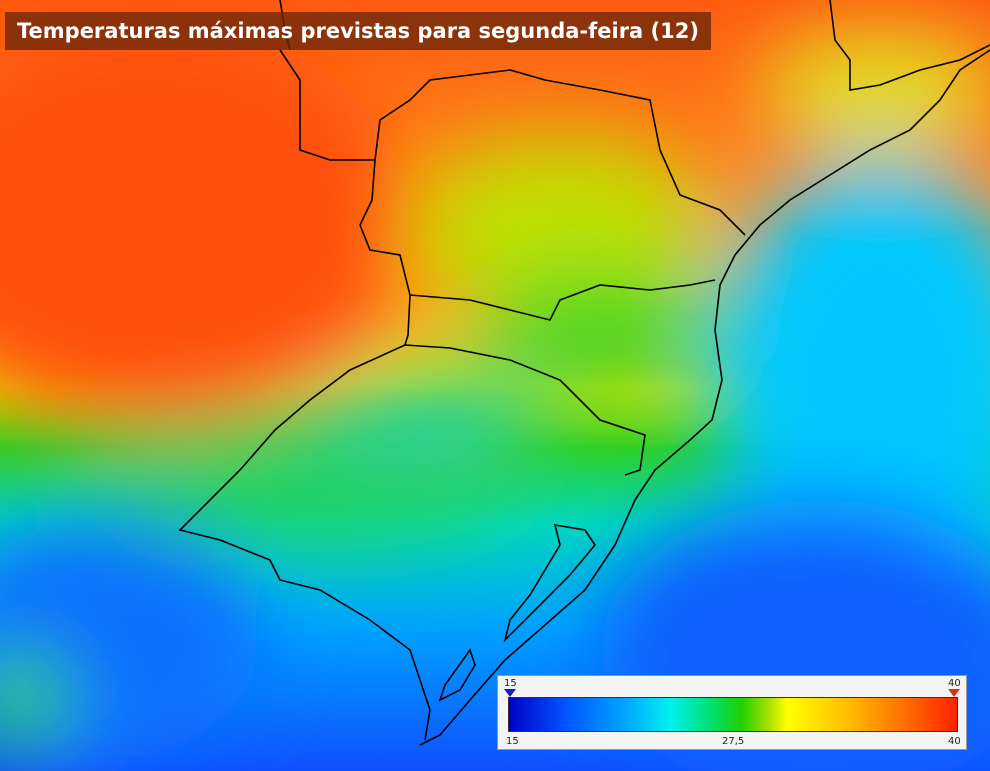 The image size is (990, 771). Describe the element at coordinates (512, 741) in the screenshot. I see `legend-tick-label: 15` at that location.